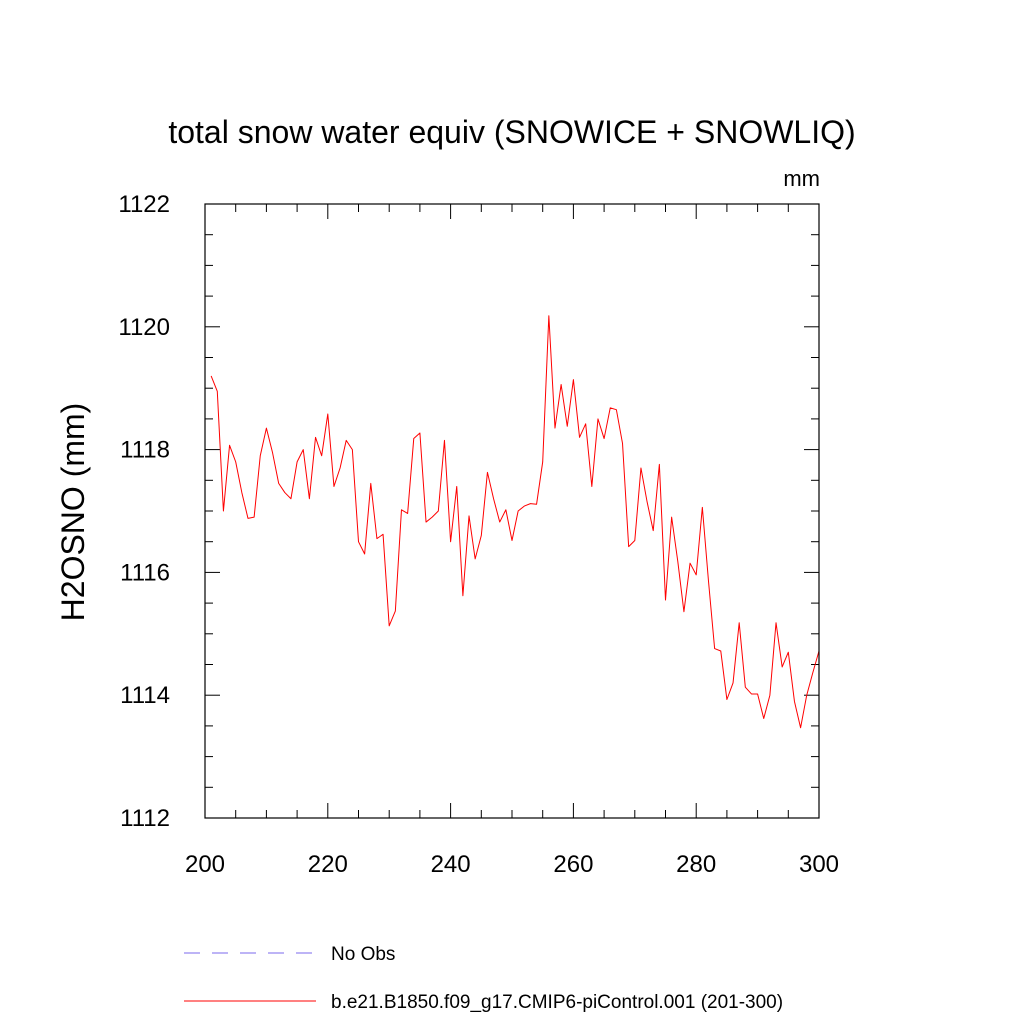 The height and width of the screenshot is (1024, 1024). I want to click on y-tick-label: 1112, so click(145, 818).